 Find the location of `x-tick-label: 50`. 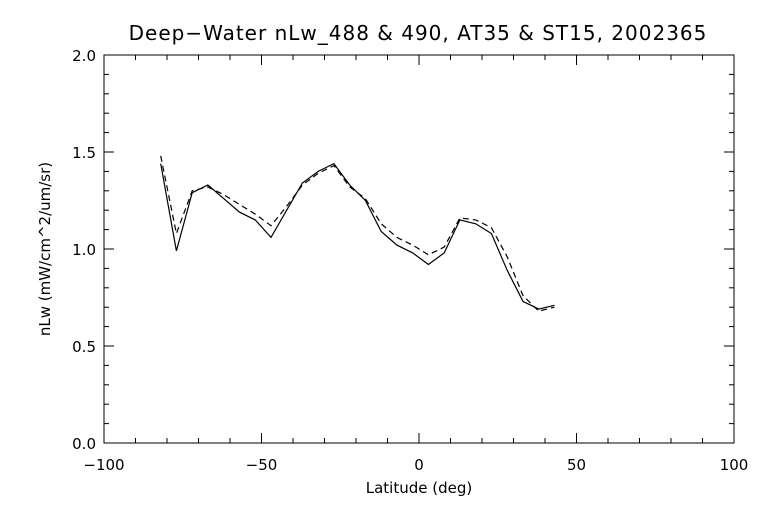

x-tick-label: 50 is located at coordinates (576, 465).